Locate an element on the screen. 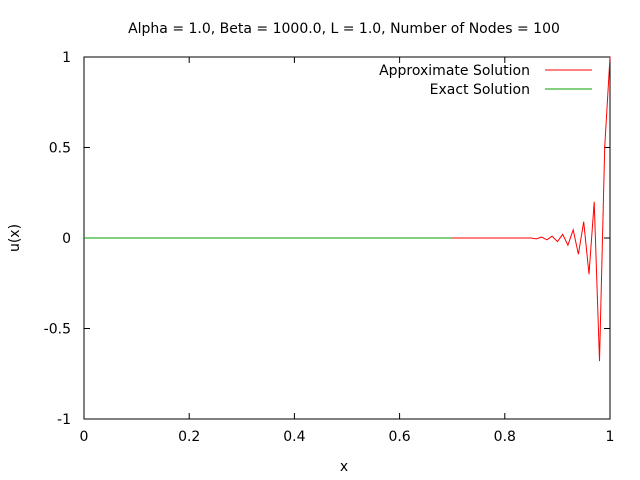 The height and width of the screenshot is (480, 640). y-tick-label: 0 is located at coordinates (66, 239).